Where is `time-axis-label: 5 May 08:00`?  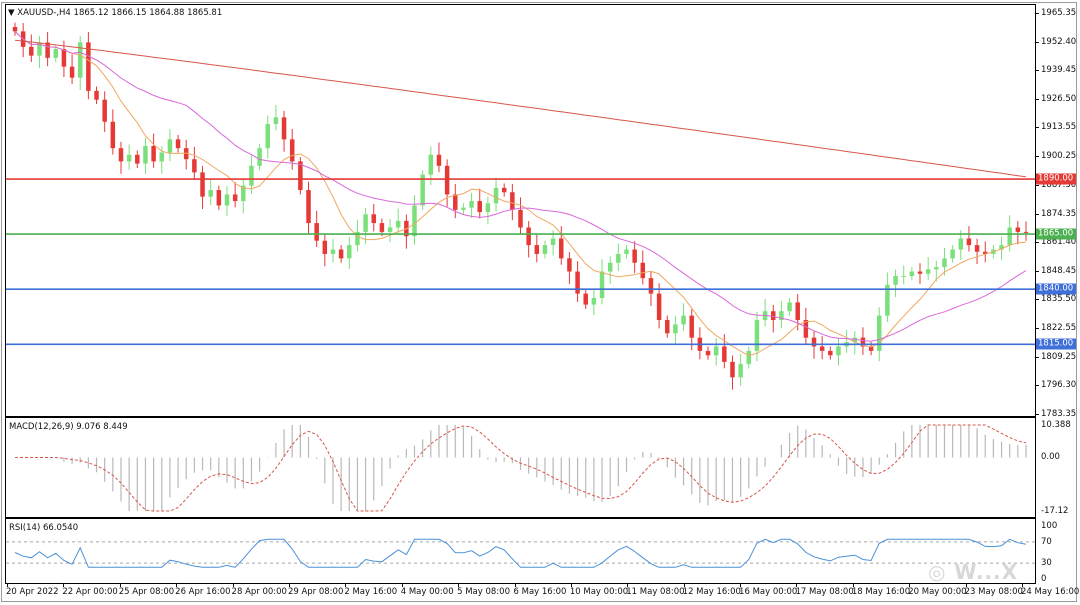
time-axis-label: 5 May 08:00 is located at coordinates (483, 592).